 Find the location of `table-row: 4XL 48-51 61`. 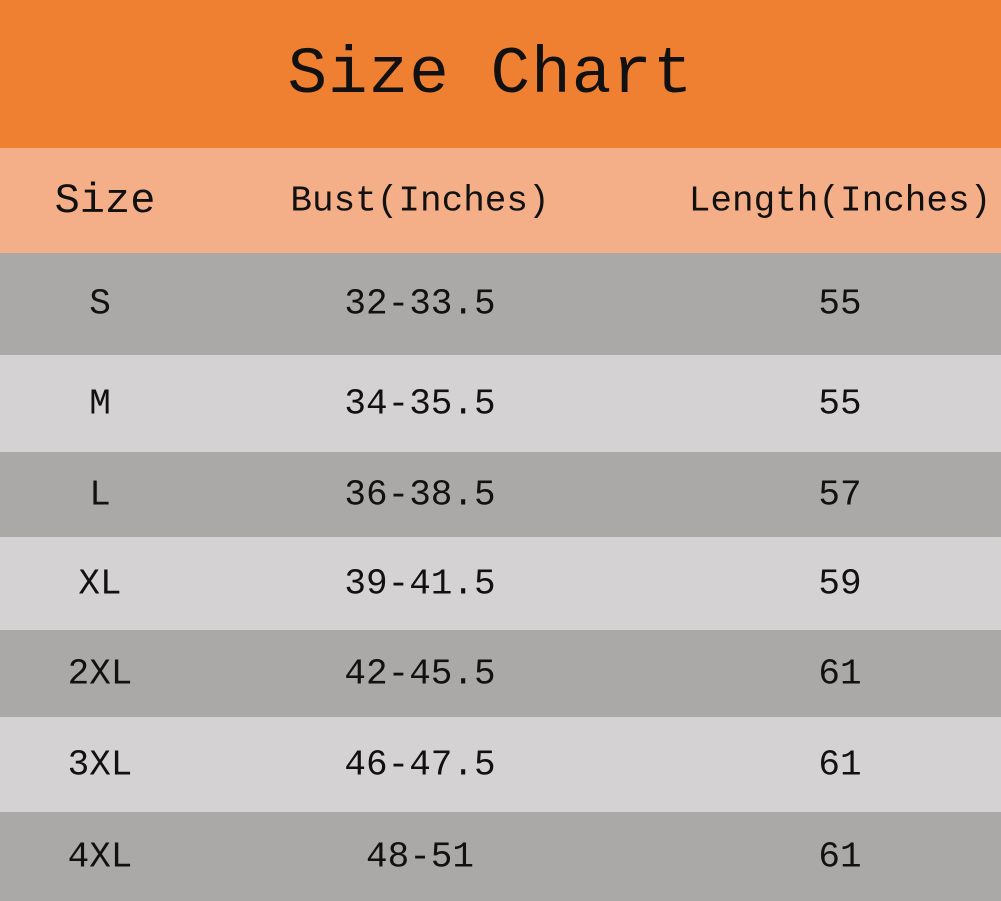

table-row: 4XL 48-51 61 is located at coordinates (500, 856).